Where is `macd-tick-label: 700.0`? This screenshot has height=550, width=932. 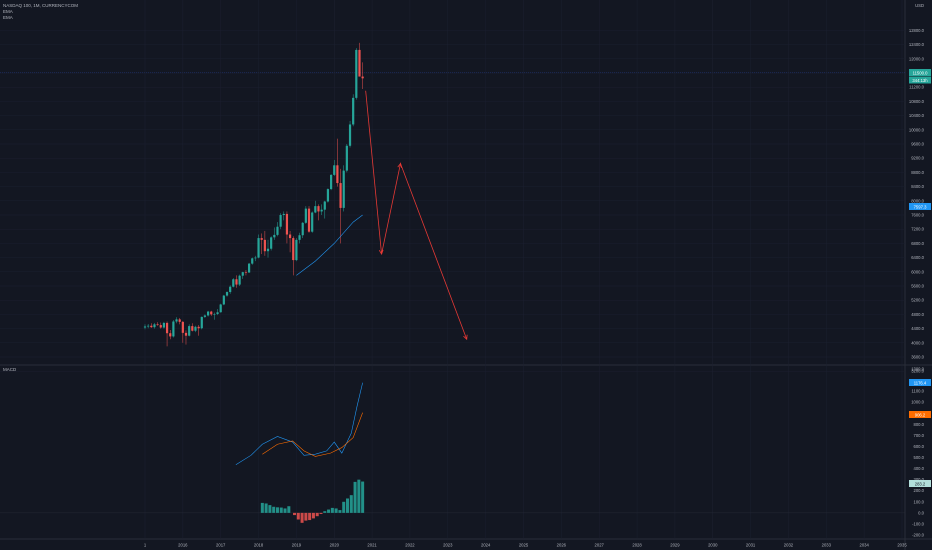 macd-tick-label: 700.0 is located at coordinates (919, 435).